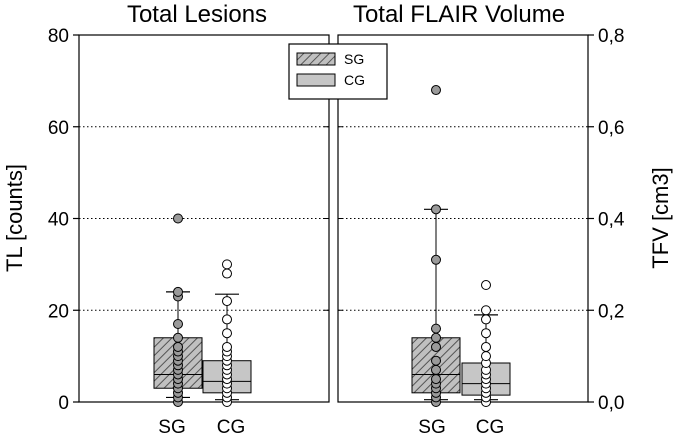 This screenshot has width=685, height=437. Describe the element at coordinates (171, 427) in the screenshot. I see `left-category-sg: SG` at that location.